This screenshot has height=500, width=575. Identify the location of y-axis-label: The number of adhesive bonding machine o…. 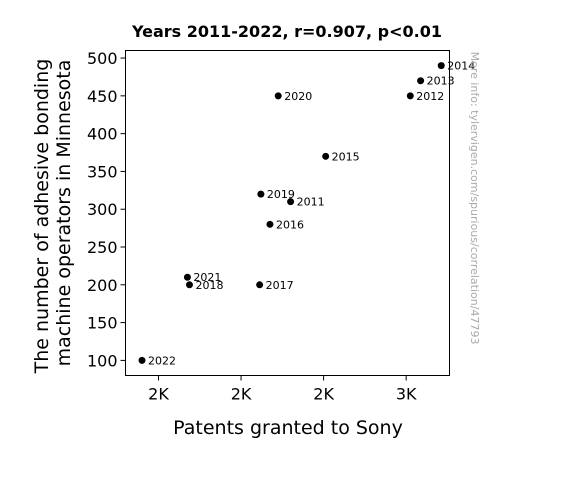
(53, 214).